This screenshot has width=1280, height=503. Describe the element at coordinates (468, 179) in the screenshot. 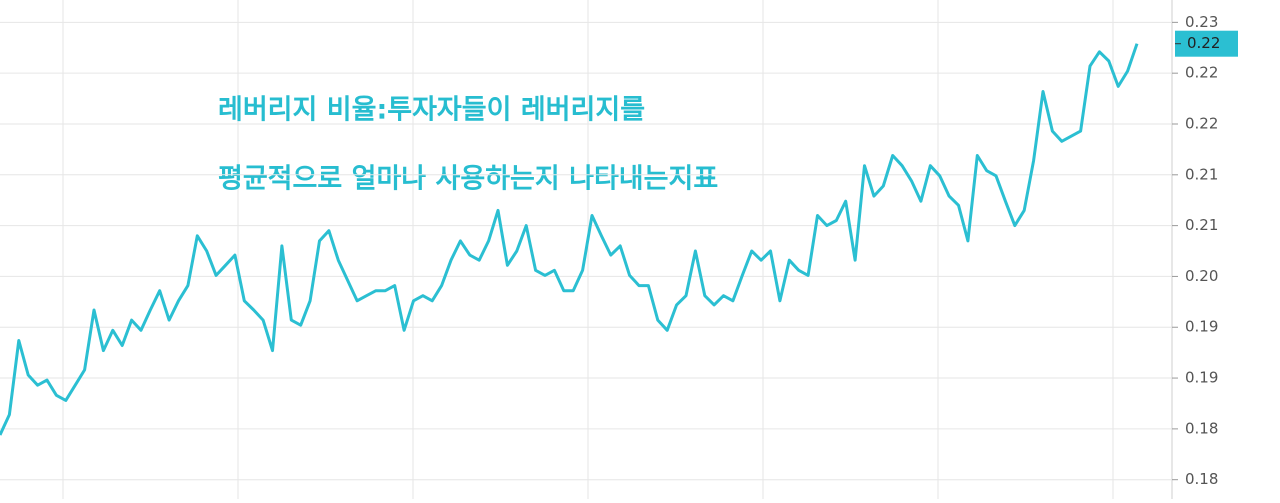

I see `chart-title: 평균적으로 얼마나 사용하는지 나타내는지표` at that location.